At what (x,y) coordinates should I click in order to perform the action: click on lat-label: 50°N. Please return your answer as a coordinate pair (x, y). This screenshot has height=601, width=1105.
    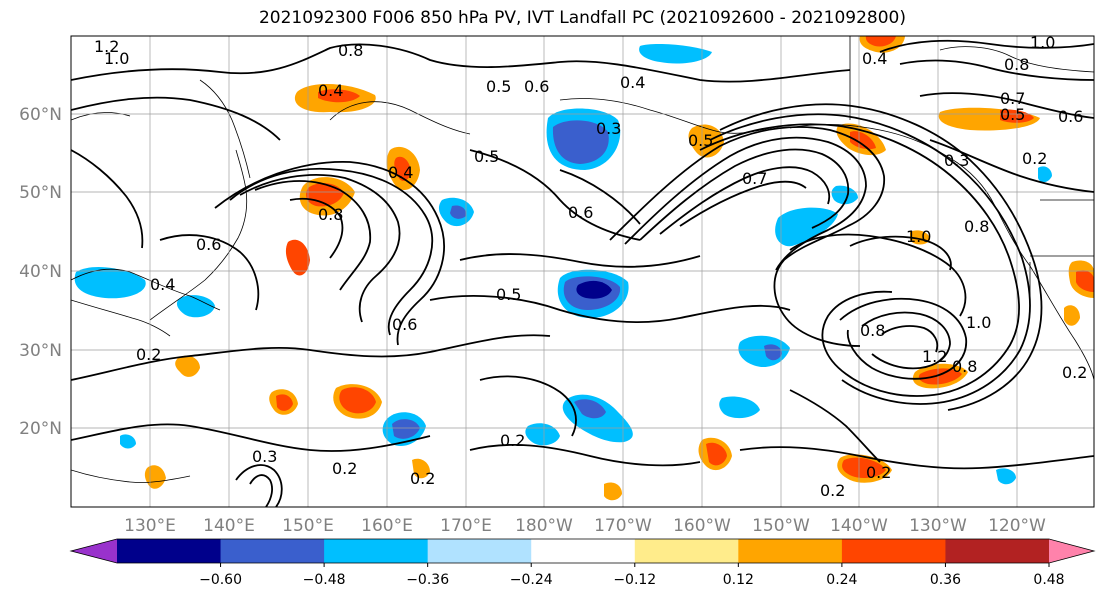
    Looking at the image, I should click on (40, 193).